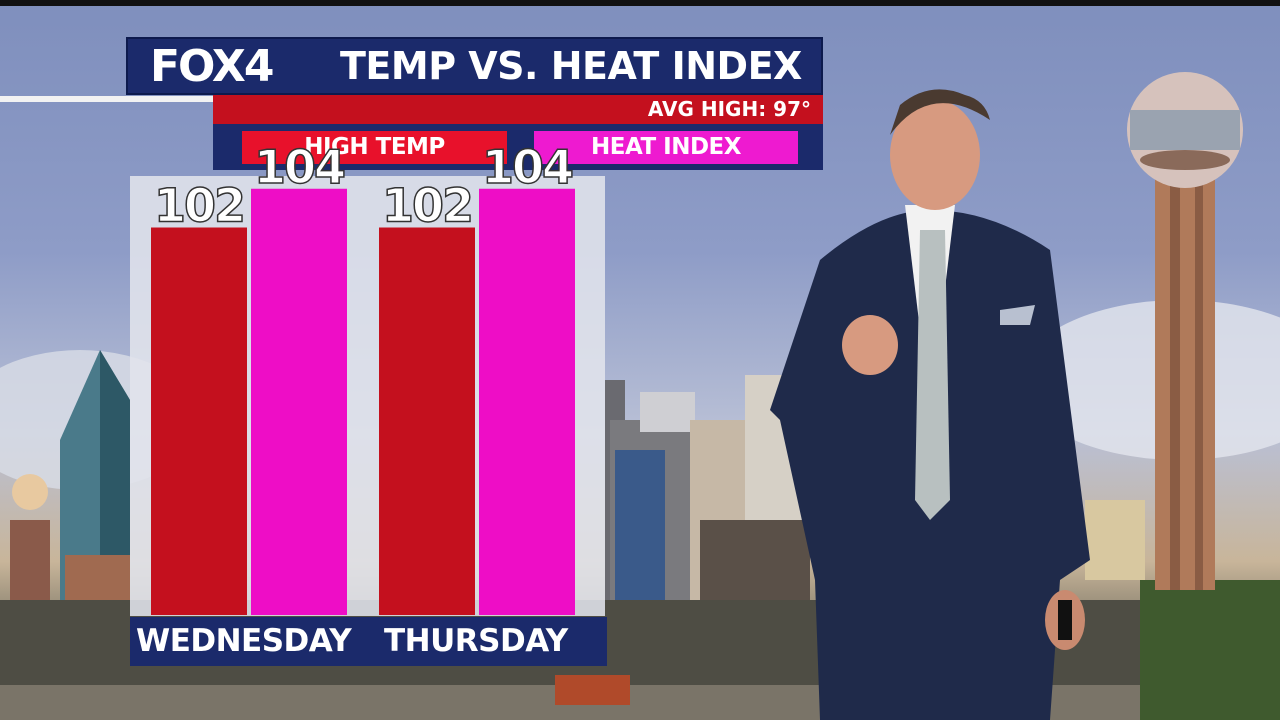 Image resolution: width=1280 pixels, height=720 pixels. I want to click on day-axis-bar: WEDNESDAY THURSDAY, so click(368, 641).